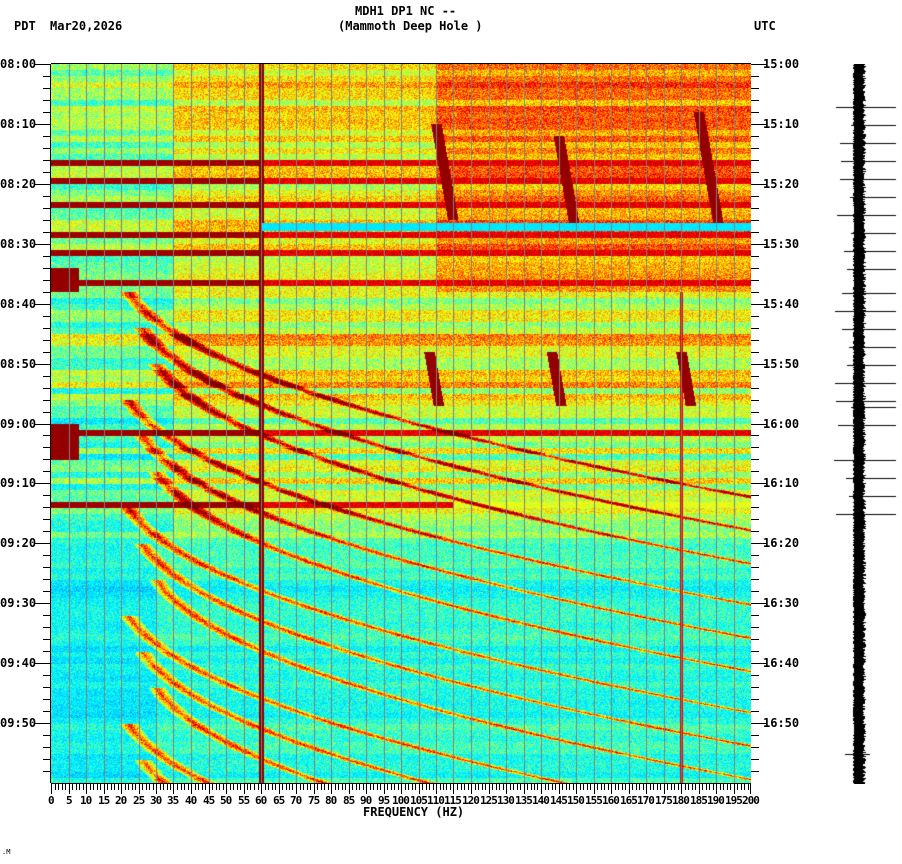 The height and width of the screenshot is (864, 902). What do you see at coordinates (51, 800) in the screenshot?
I see `frequency-tick-label: 0` at bounding box center [51, 800].